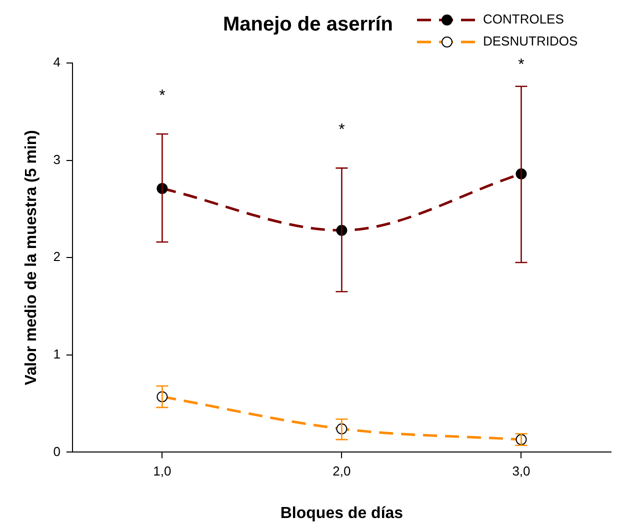  What do you see at coordinates (56, 159) in the screenshot?
I see `y-tick-label: 3` at bounding box center [56, 159].